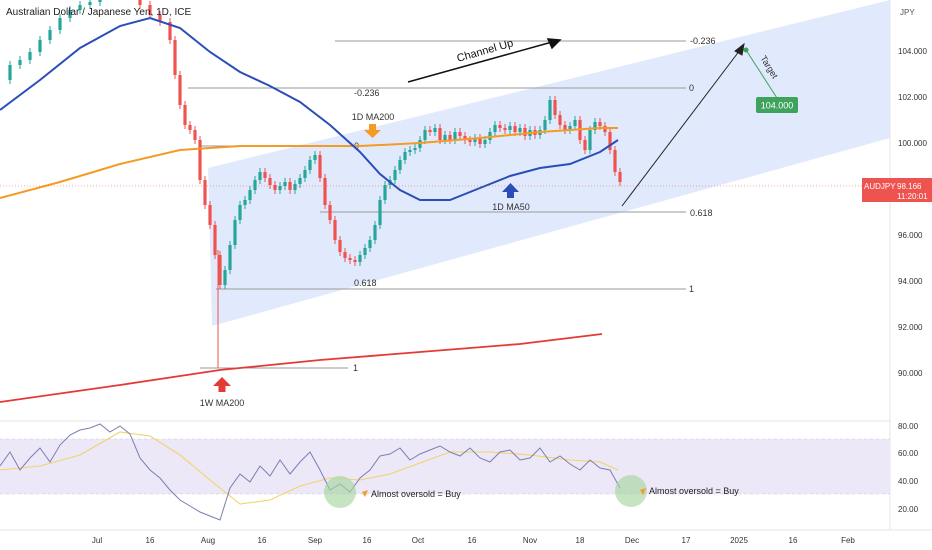  I want to click on ma200-1d-label: 1D MA200, so click(373, 117).